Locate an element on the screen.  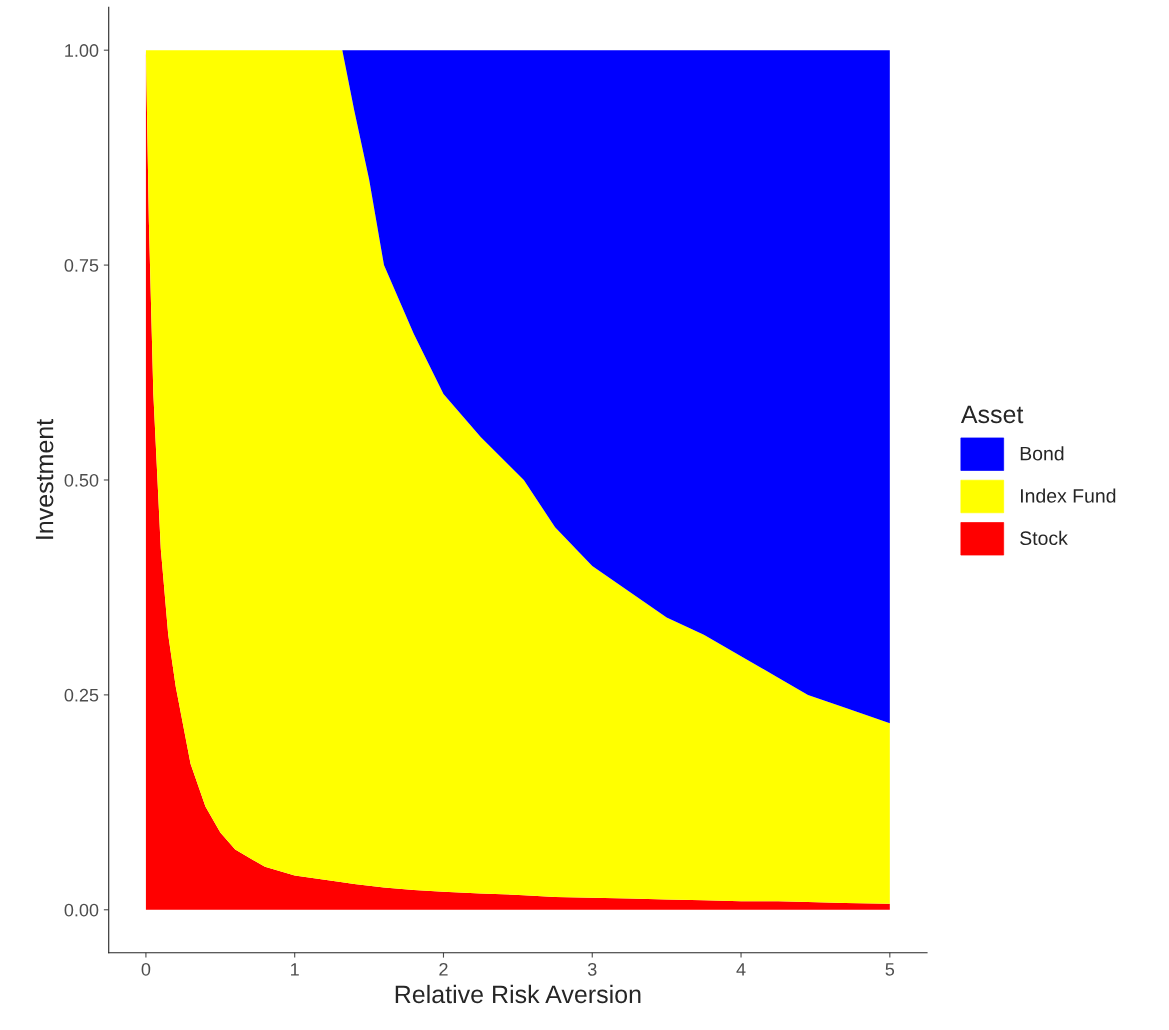
y-tick-label: 0.50 is located at coordinates (81, 480).